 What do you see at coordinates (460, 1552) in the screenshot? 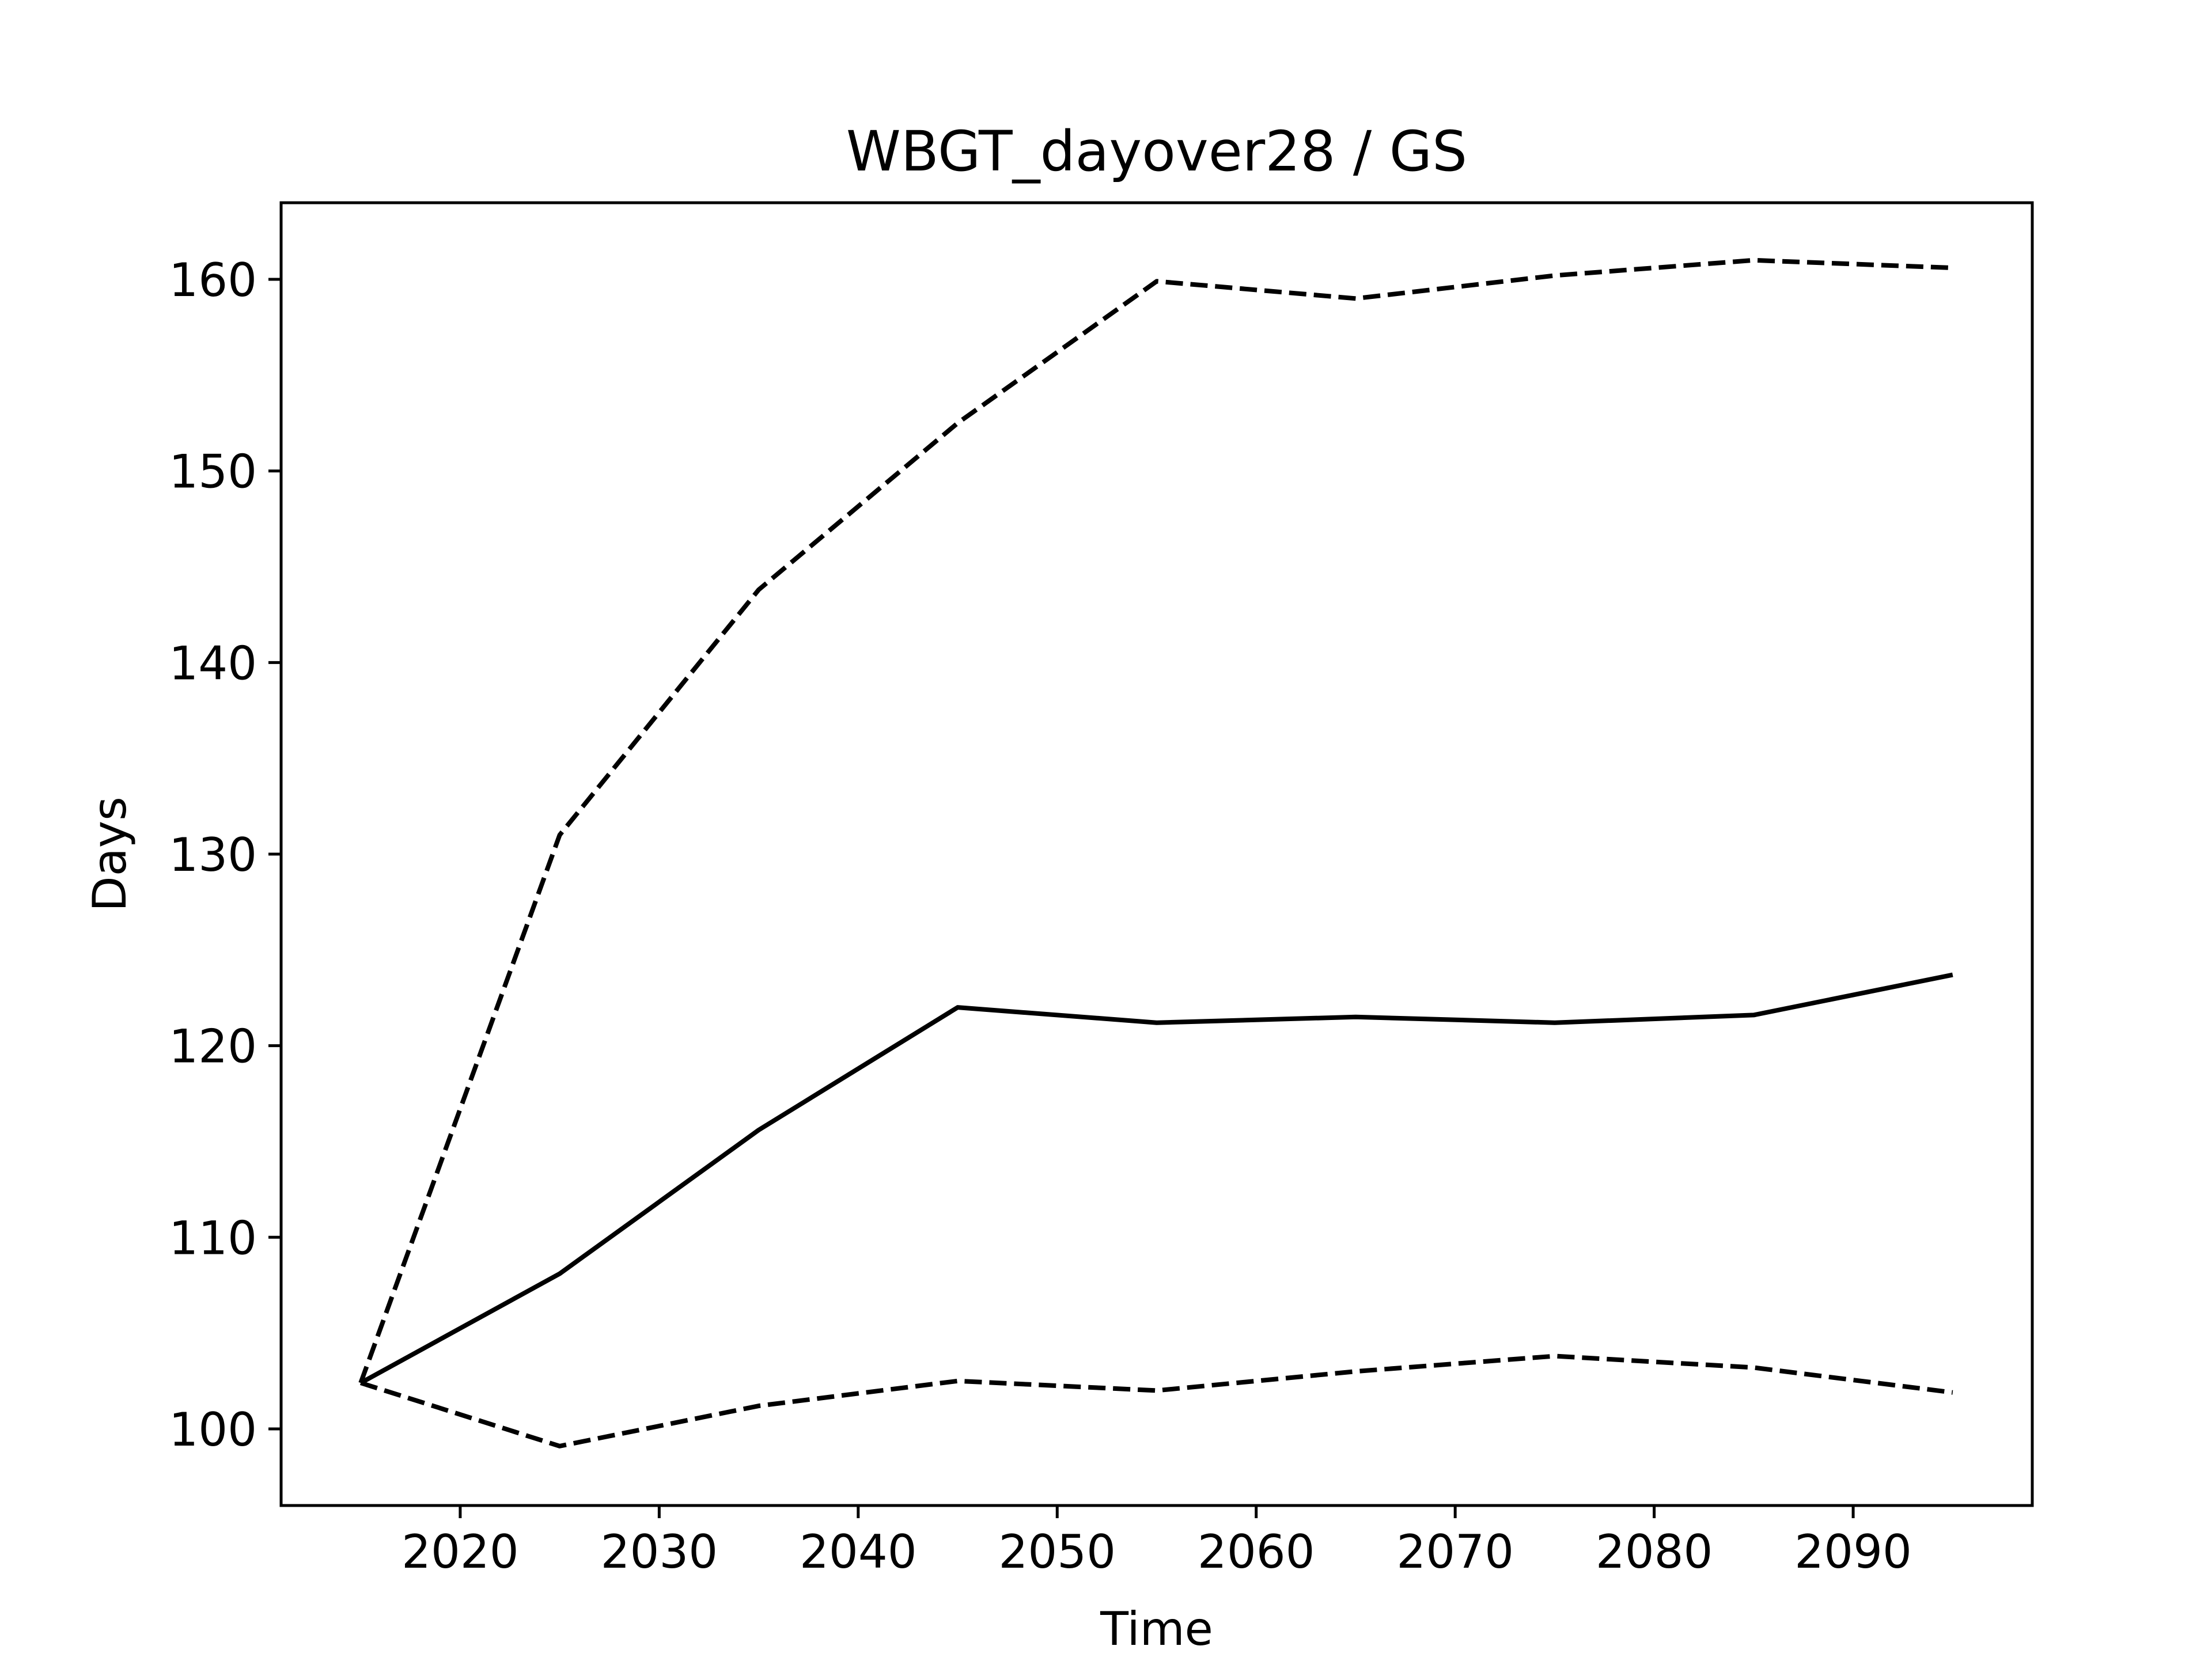
I see `x-tick-label: 2020` at bounding box center [460, 1552].